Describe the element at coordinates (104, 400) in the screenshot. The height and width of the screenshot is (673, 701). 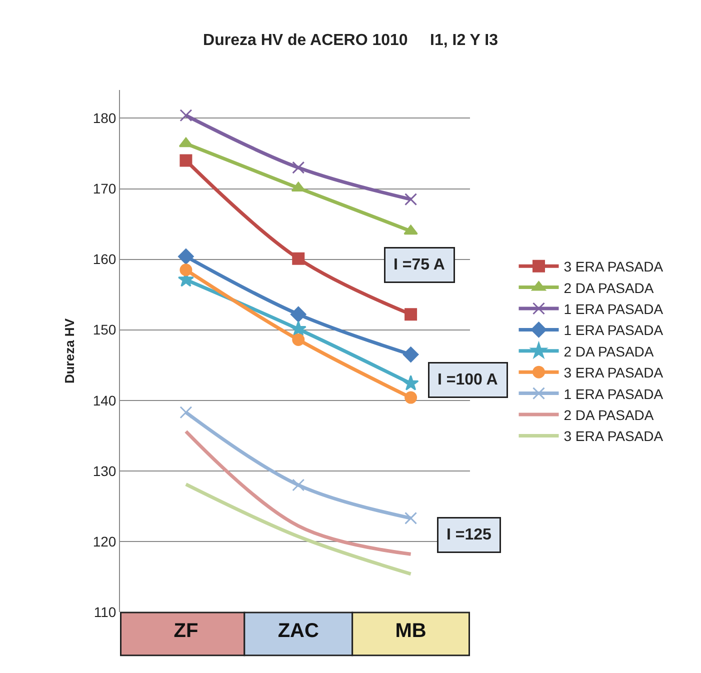
I see `y-tick-label: 140` at that location.